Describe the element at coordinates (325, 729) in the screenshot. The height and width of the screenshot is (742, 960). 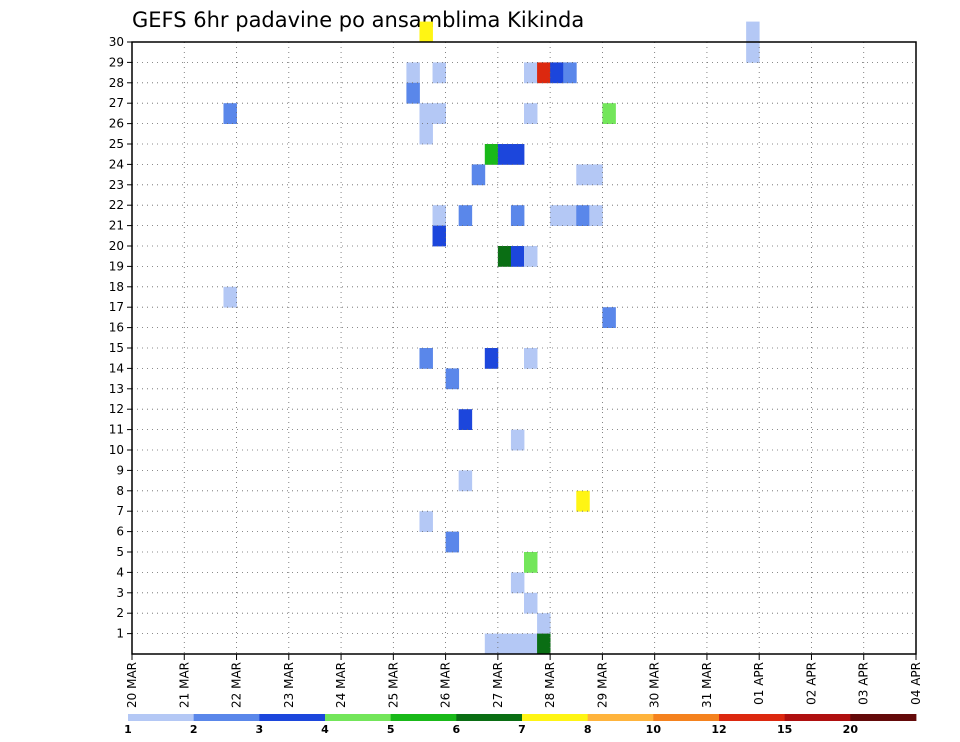
I see `colorbar-label: 4` at that location.